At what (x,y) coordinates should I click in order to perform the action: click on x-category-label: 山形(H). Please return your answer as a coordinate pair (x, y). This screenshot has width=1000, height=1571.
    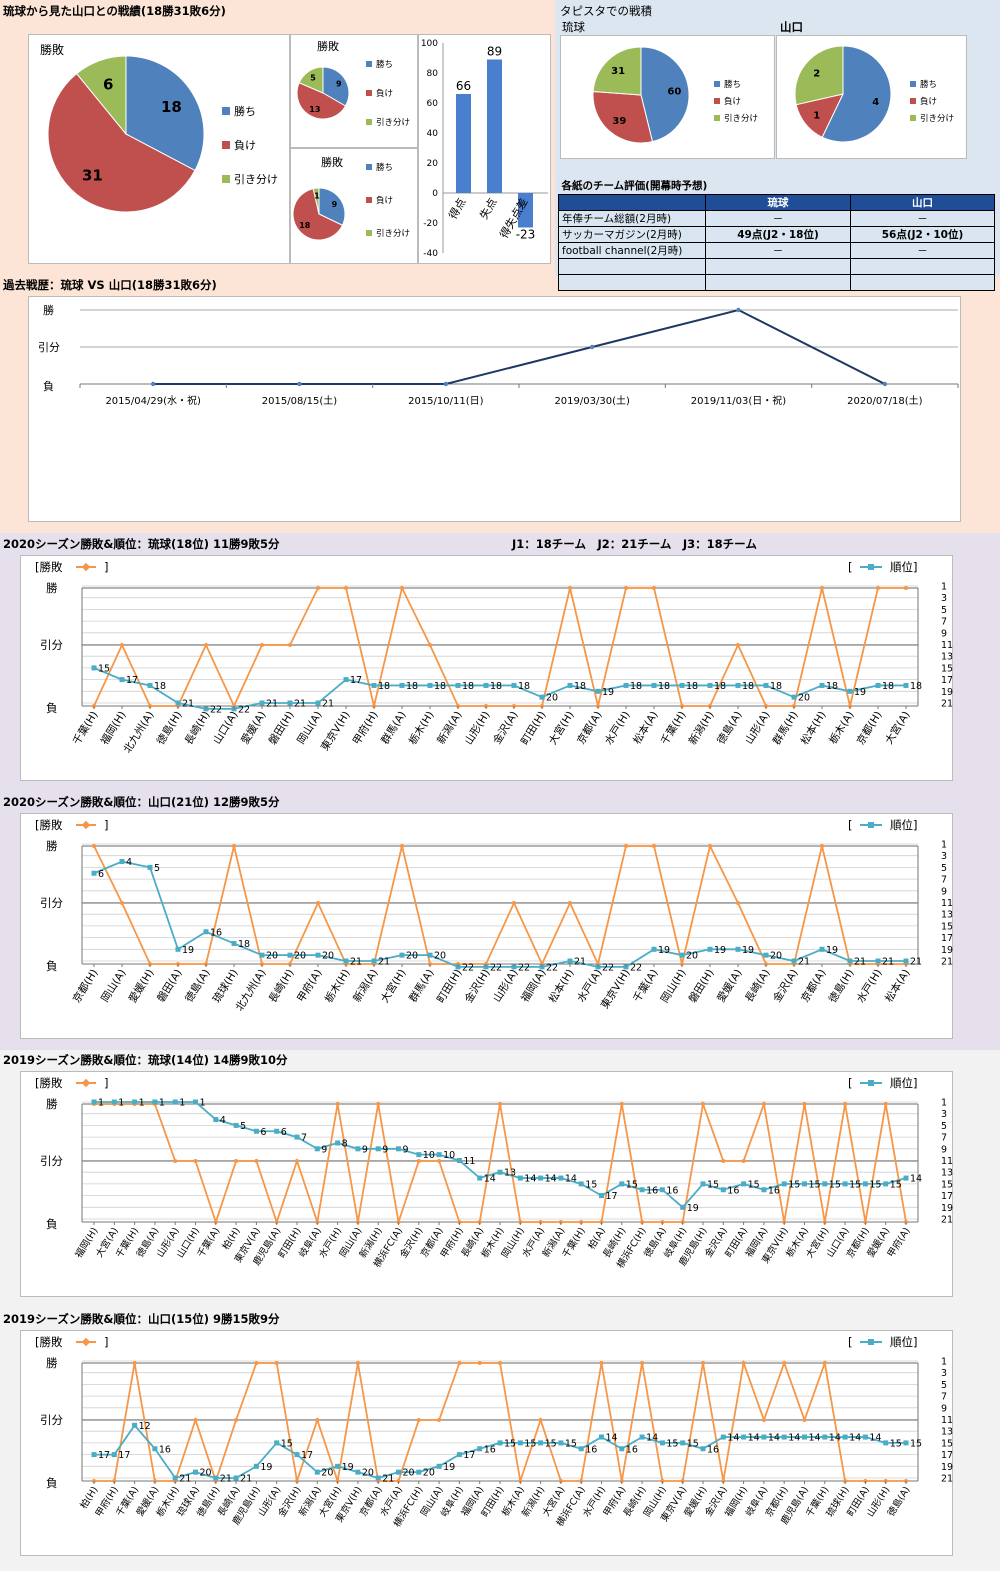
    Looking at the image, I should click on (478, 728).